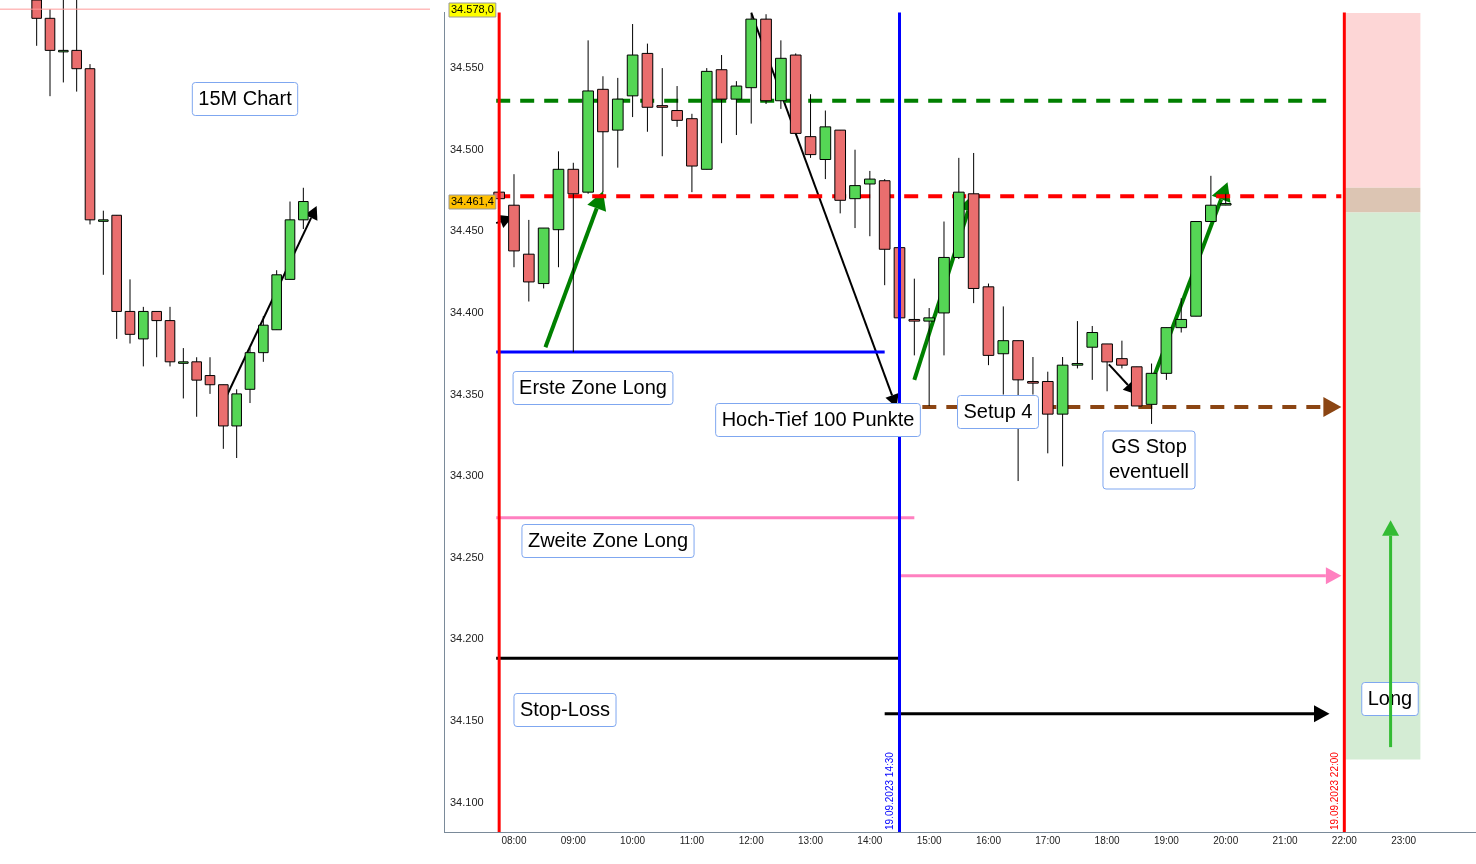 The width and height of the screenshot is (1476, 864). Describe the element at coordinates (467, 393) in the screenshot. I see `y-tick-label: 34.350` at that location.